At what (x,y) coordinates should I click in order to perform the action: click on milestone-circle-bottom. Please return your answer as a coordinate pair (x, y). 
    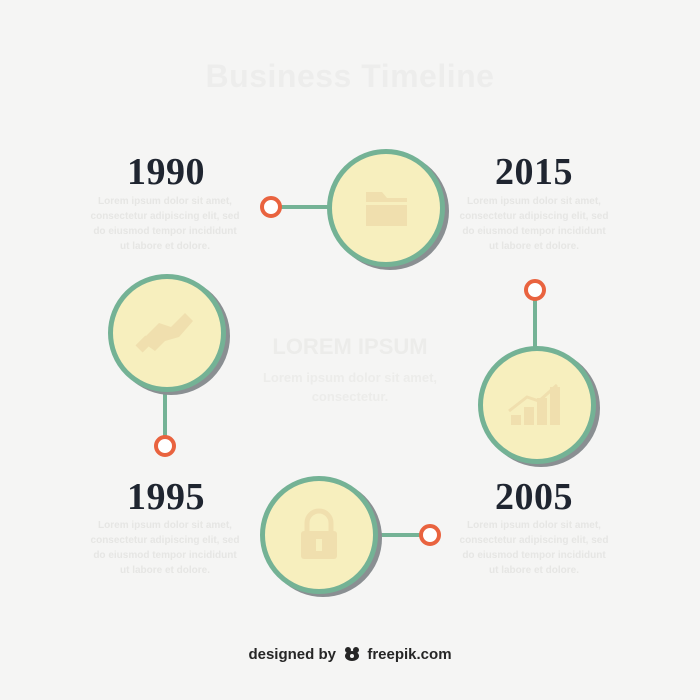
    Looking at the image, I should click on (319, 535).